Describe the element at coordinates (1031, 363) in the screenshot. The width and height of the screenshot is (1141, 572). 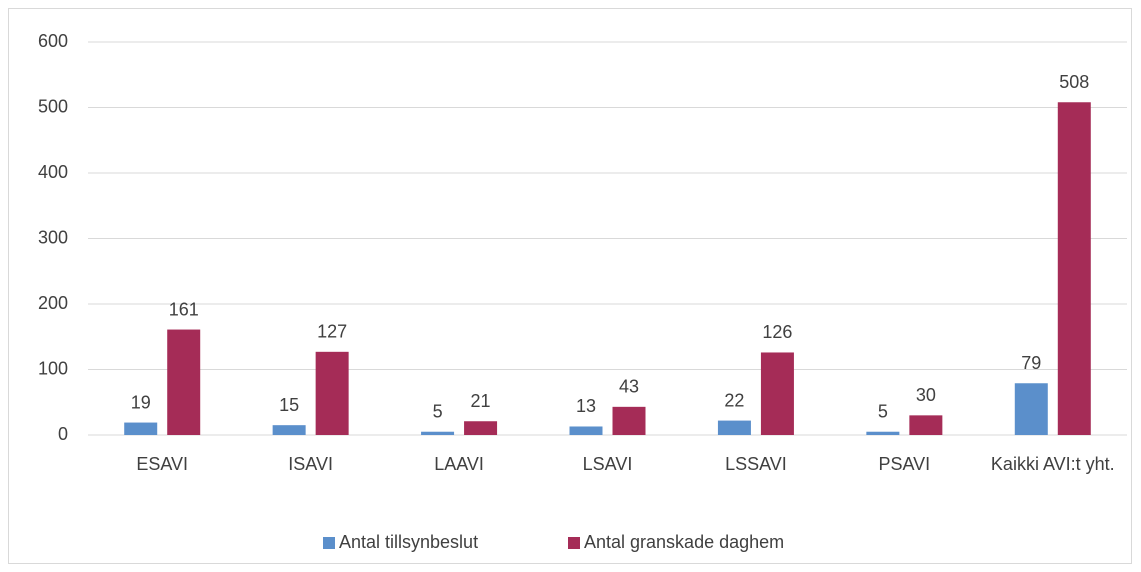
I see `data-label: 79` at that location.